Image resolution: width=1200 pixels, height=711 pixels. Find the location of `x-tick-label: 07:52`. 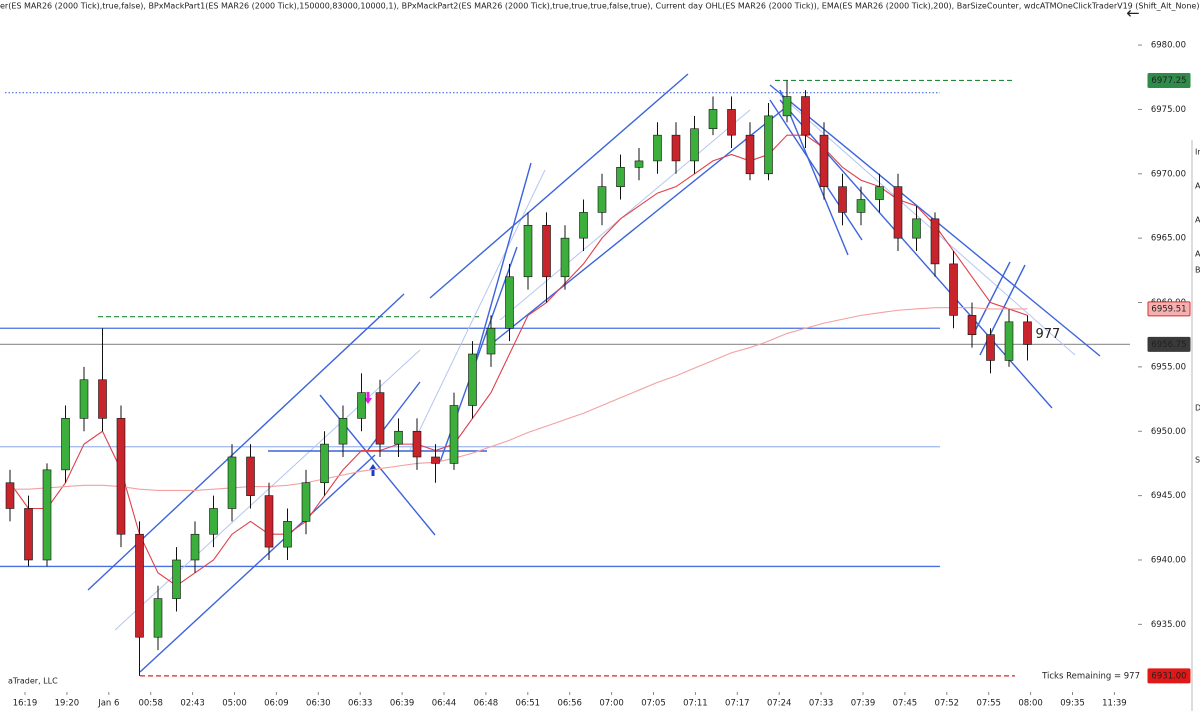

x-tick-label: 07:52 is located at coordinates (947, 704).